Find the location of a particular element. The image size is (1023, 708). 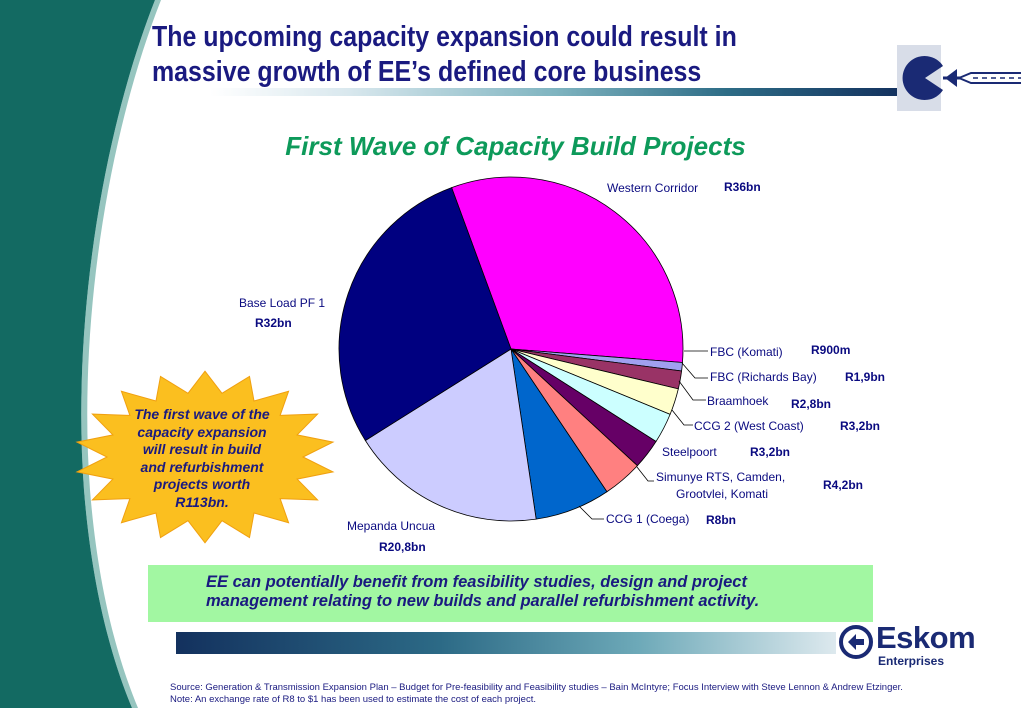

pacman-logo-icon is located at coordinates (959, 78).